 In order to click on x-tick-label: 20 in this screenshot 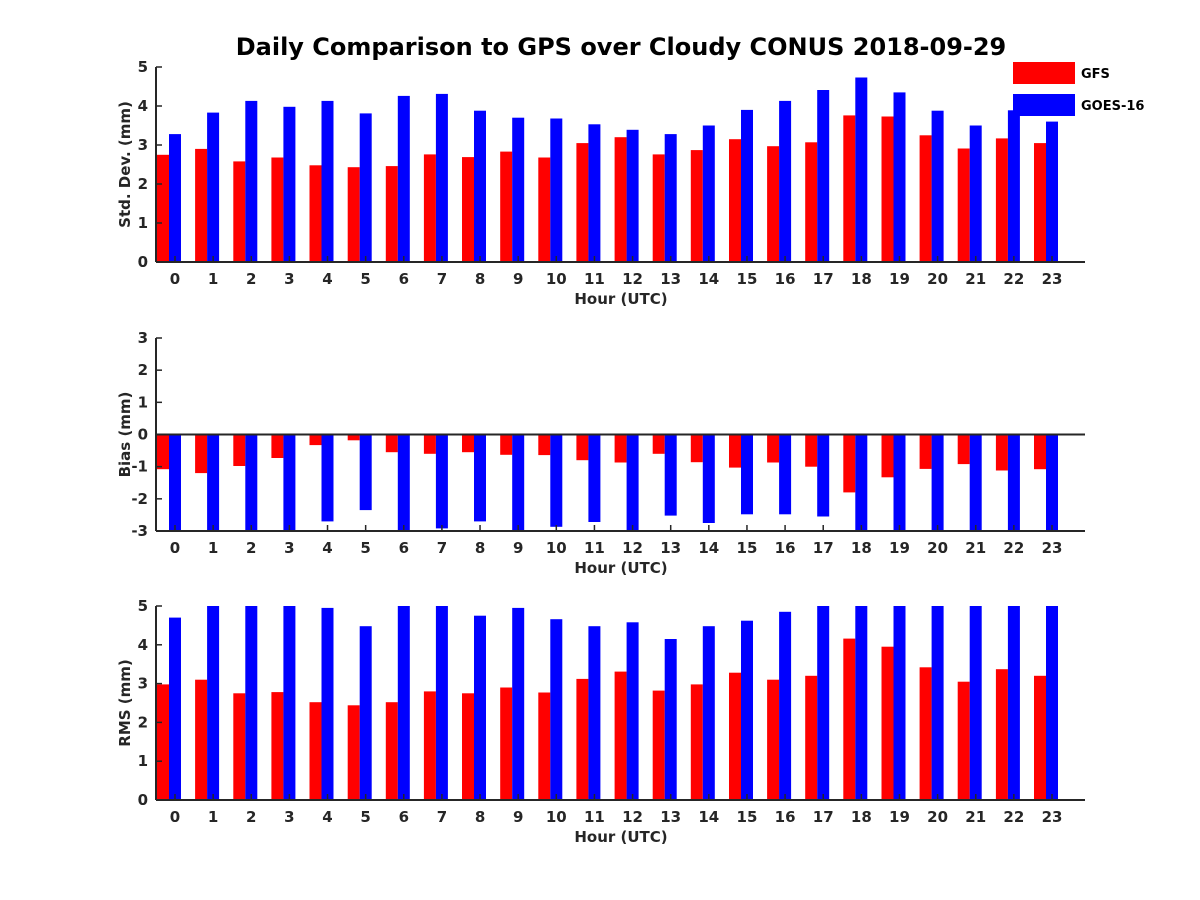, I will do `click(937, 548)`.